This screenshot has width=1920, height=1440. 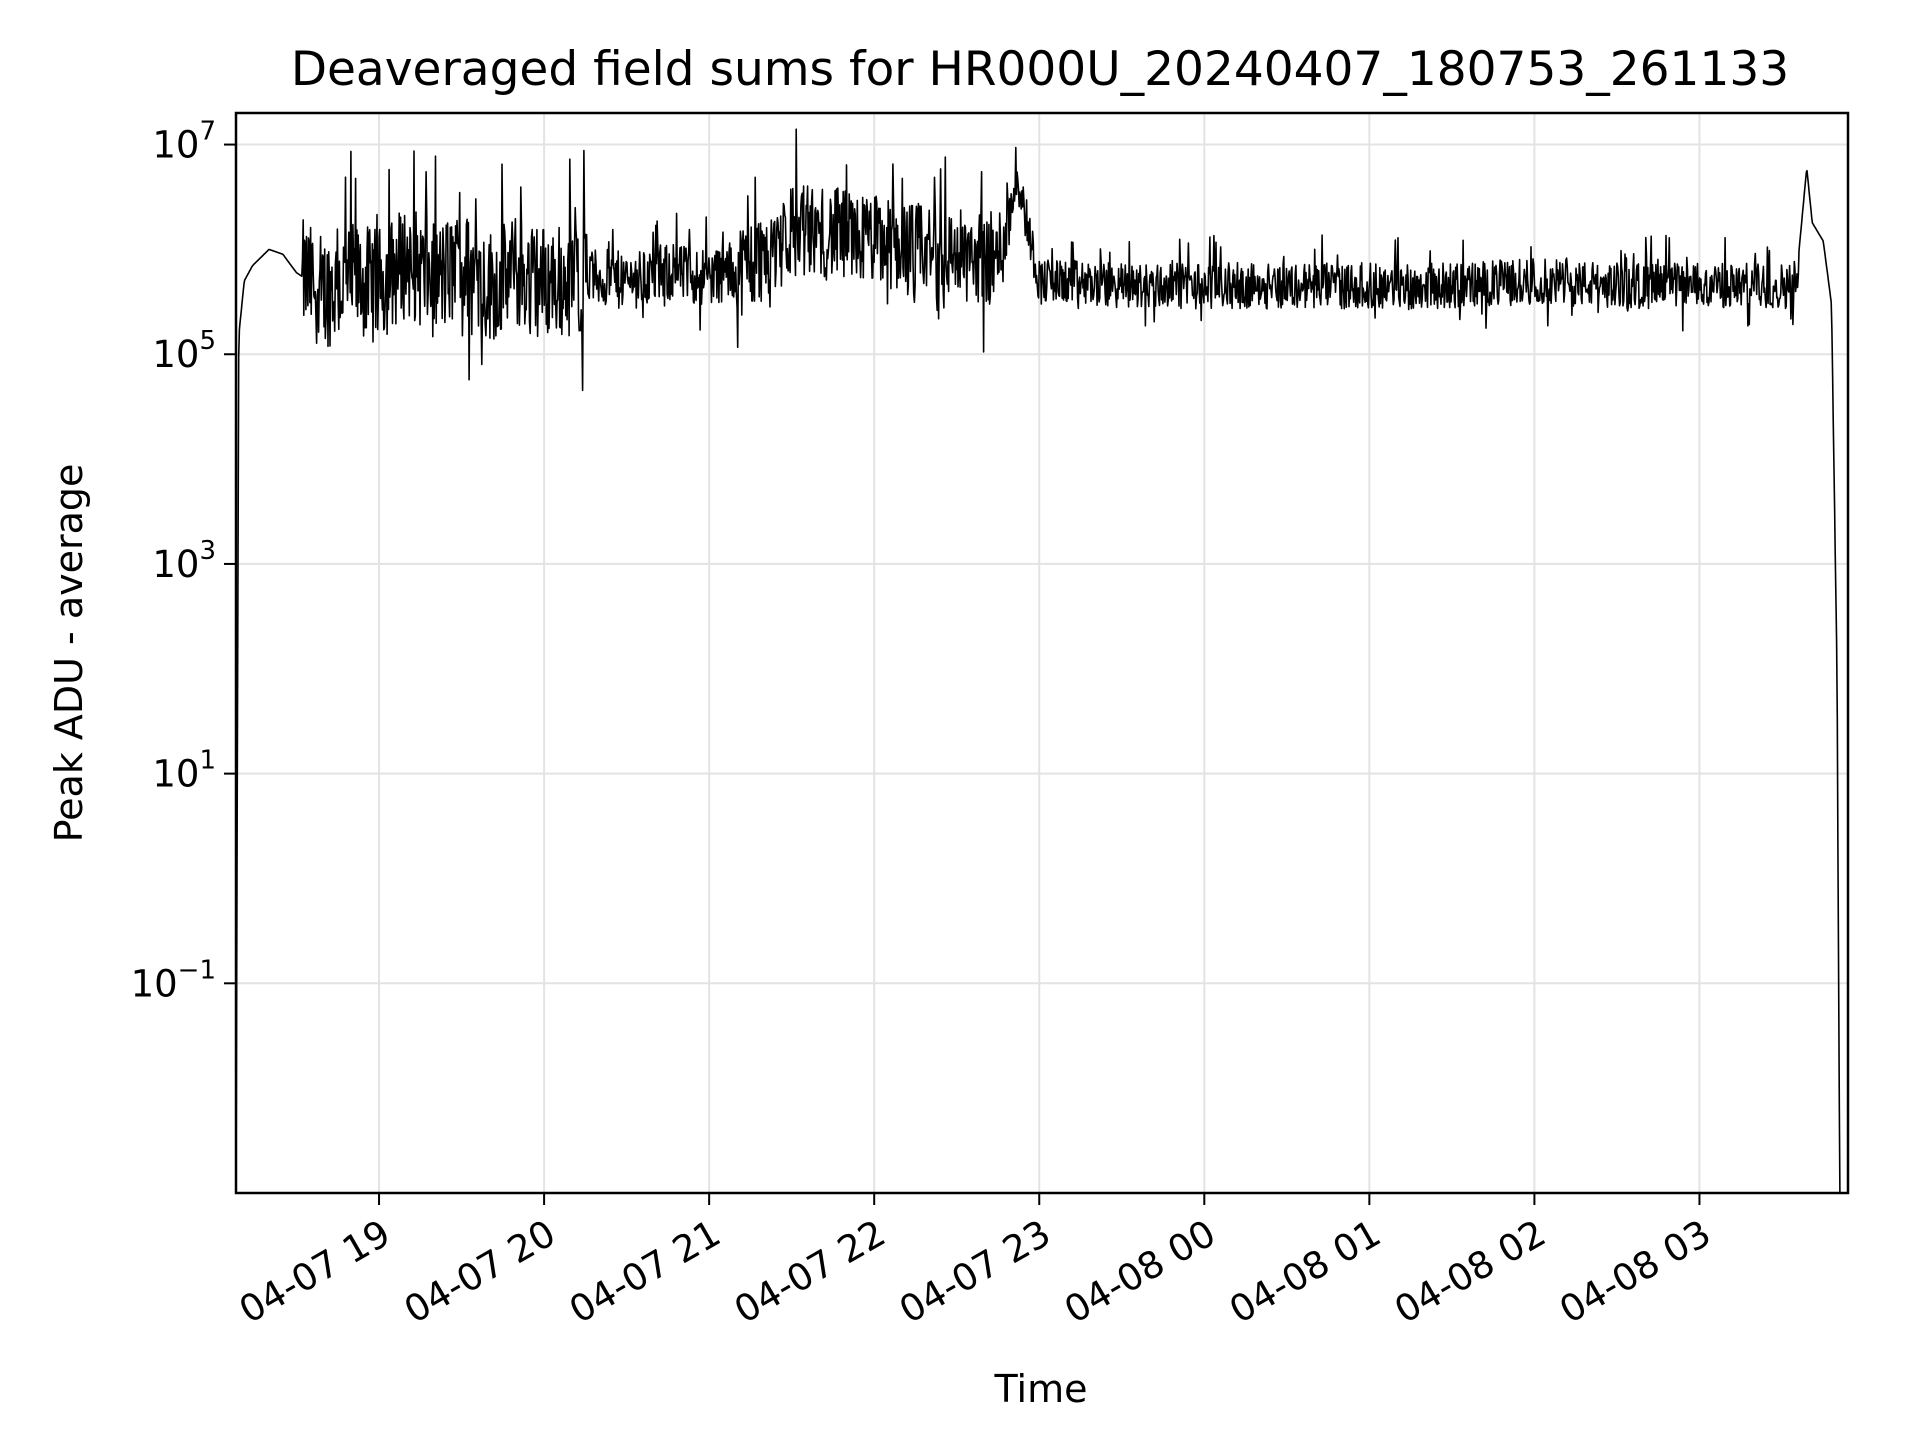 What do you see at coordinates (1041, 1389) in the screenshot?
I see `x-axis-label: Time` at bounding box center [1041, 1389].